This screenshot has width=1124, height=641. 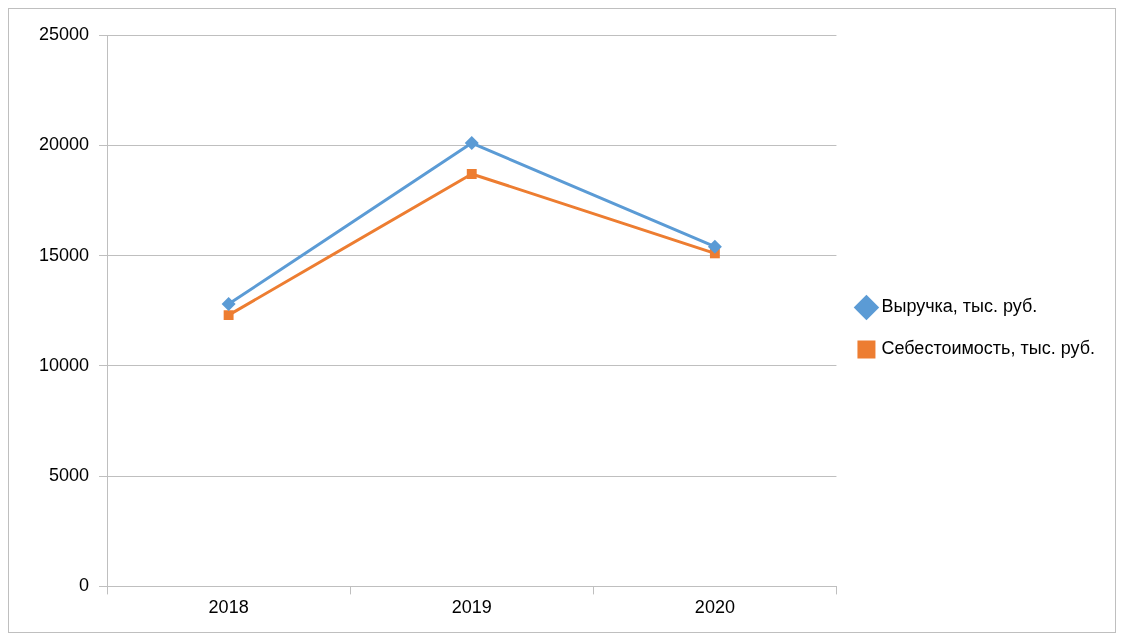 I want to click on y-tick-label: 20000, so click(x=64, y=144).